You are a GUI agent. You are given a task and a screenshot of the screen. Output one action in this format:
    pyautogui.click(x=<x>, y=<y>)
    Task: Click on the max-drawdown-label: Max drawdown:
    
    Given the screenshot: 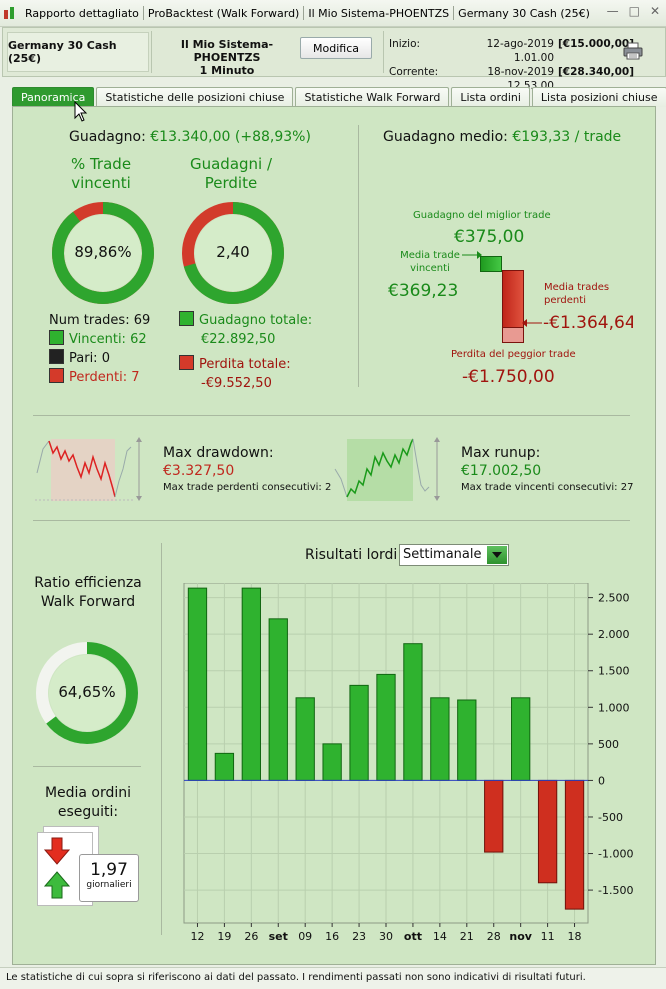 What is the action you would take?
    pyautogui.click(x=218, y=453)
    